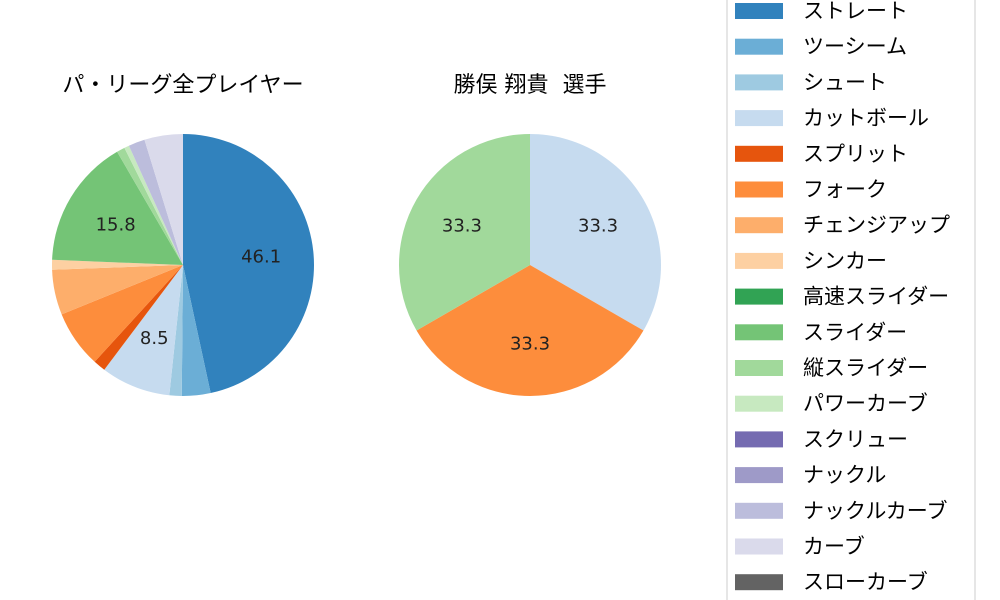 This screenshot has height=600, width=1000. I want to click on legend-label-16: スローカーブ, so click(865, 582).